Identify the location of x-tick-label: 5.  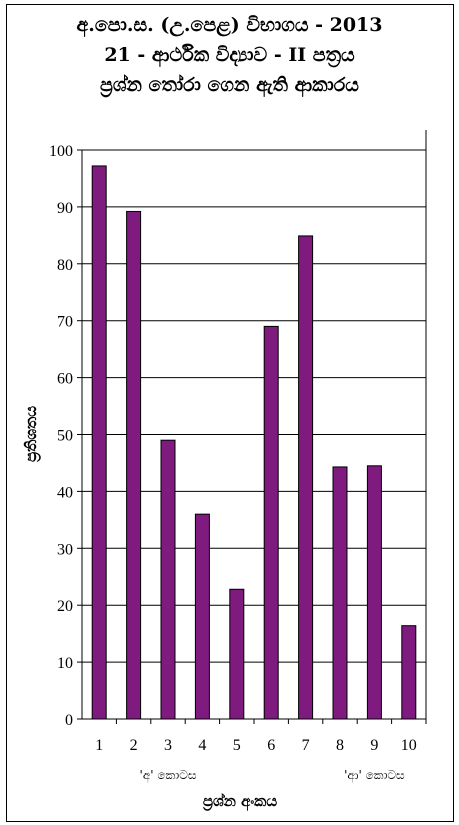
(237, 745).